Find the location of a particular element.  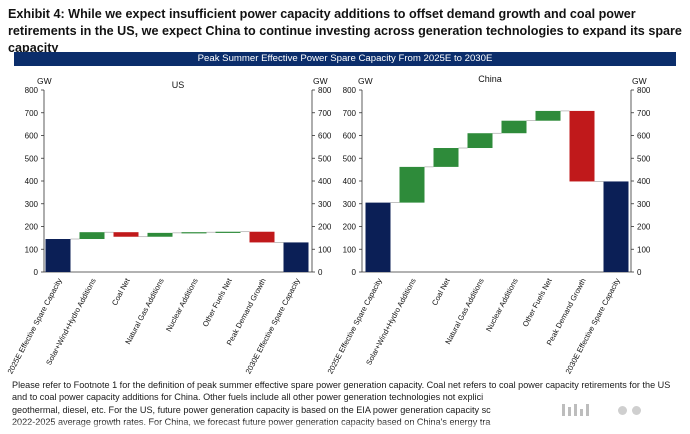

us-category-label: Nuclear Additions is located at coordinates (182, 305).